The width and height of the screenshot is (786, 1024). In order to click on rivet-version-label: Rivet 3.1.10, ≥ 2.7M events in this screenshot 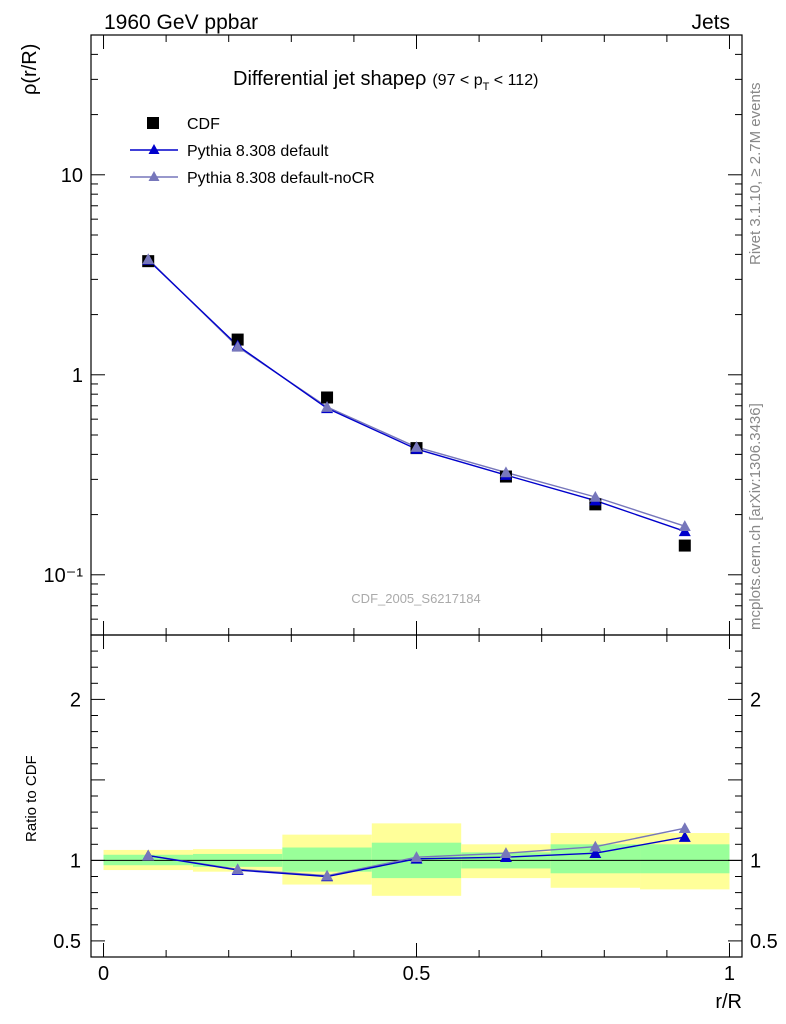, I will do `click(755, 174)`.